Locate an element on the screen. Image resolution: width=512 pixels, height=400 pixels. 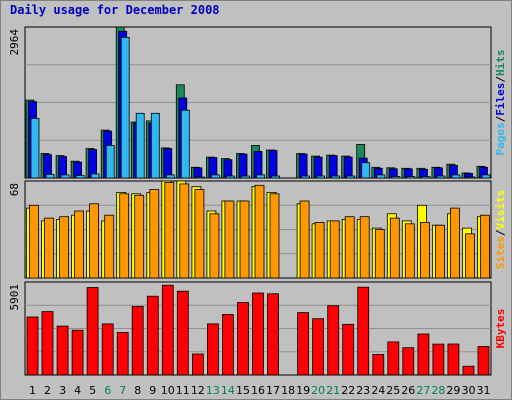
x-tick-label: 23 is located at coordinates (363, 390).